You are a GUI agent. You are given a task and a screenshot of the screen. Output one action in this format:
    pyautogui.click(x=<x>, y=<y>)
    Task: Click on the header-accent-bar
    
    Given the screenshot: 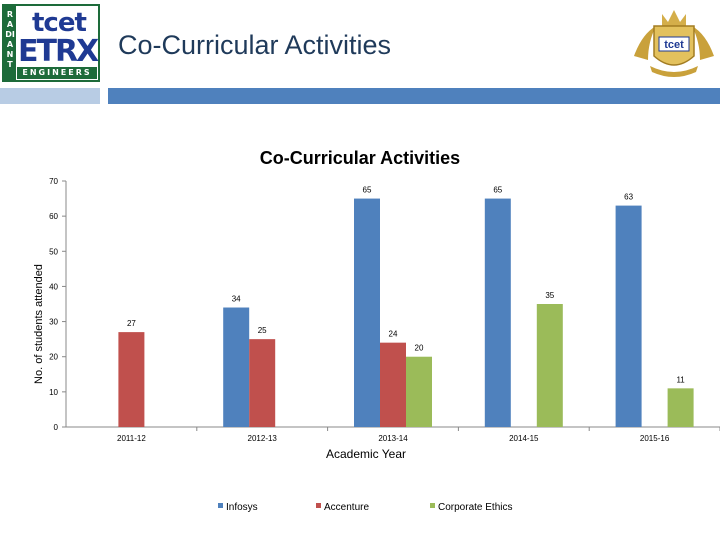 What is the action you would take?
    pyautogui.click(x=414, y=96)
    